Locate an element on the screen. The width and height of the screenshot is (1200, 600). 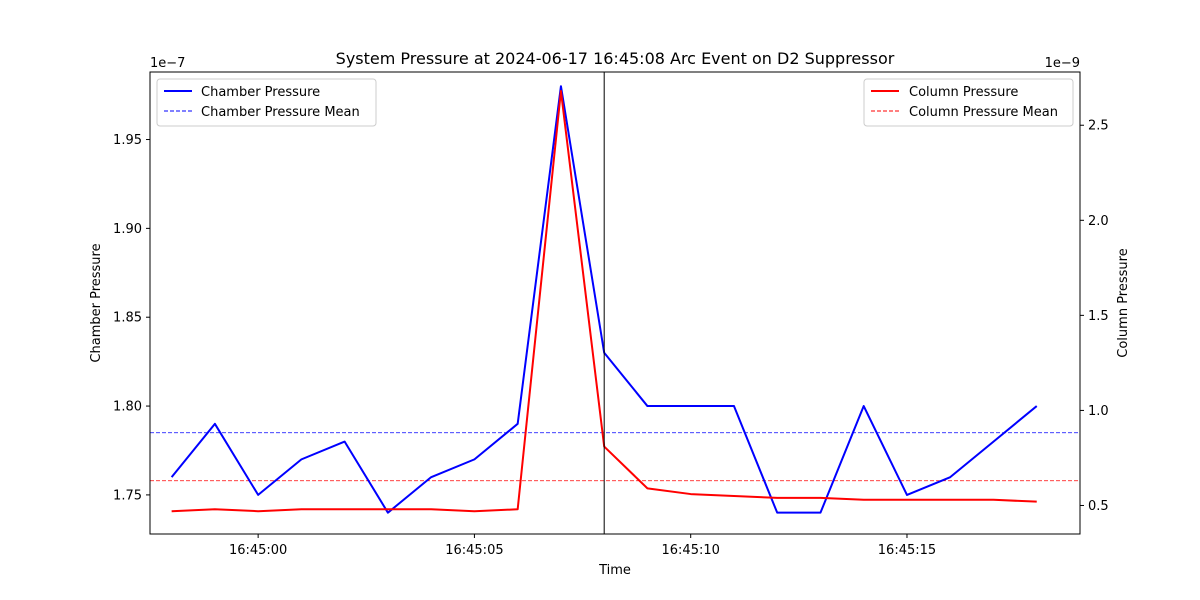
right-axis: 0.5 1.0 1.5 2.0 2.5 is located at coordinates (1094, 316).